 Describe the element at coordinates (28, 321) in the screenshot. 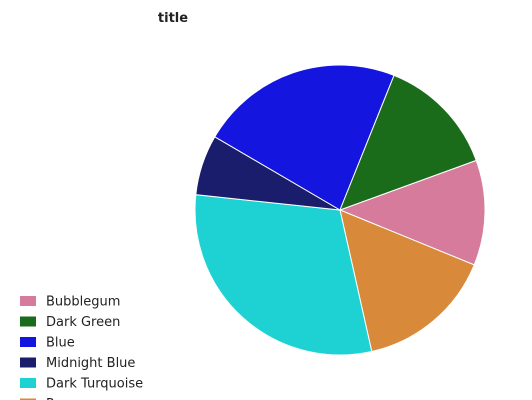

I see `legend-swatch-dark-green` at that location.